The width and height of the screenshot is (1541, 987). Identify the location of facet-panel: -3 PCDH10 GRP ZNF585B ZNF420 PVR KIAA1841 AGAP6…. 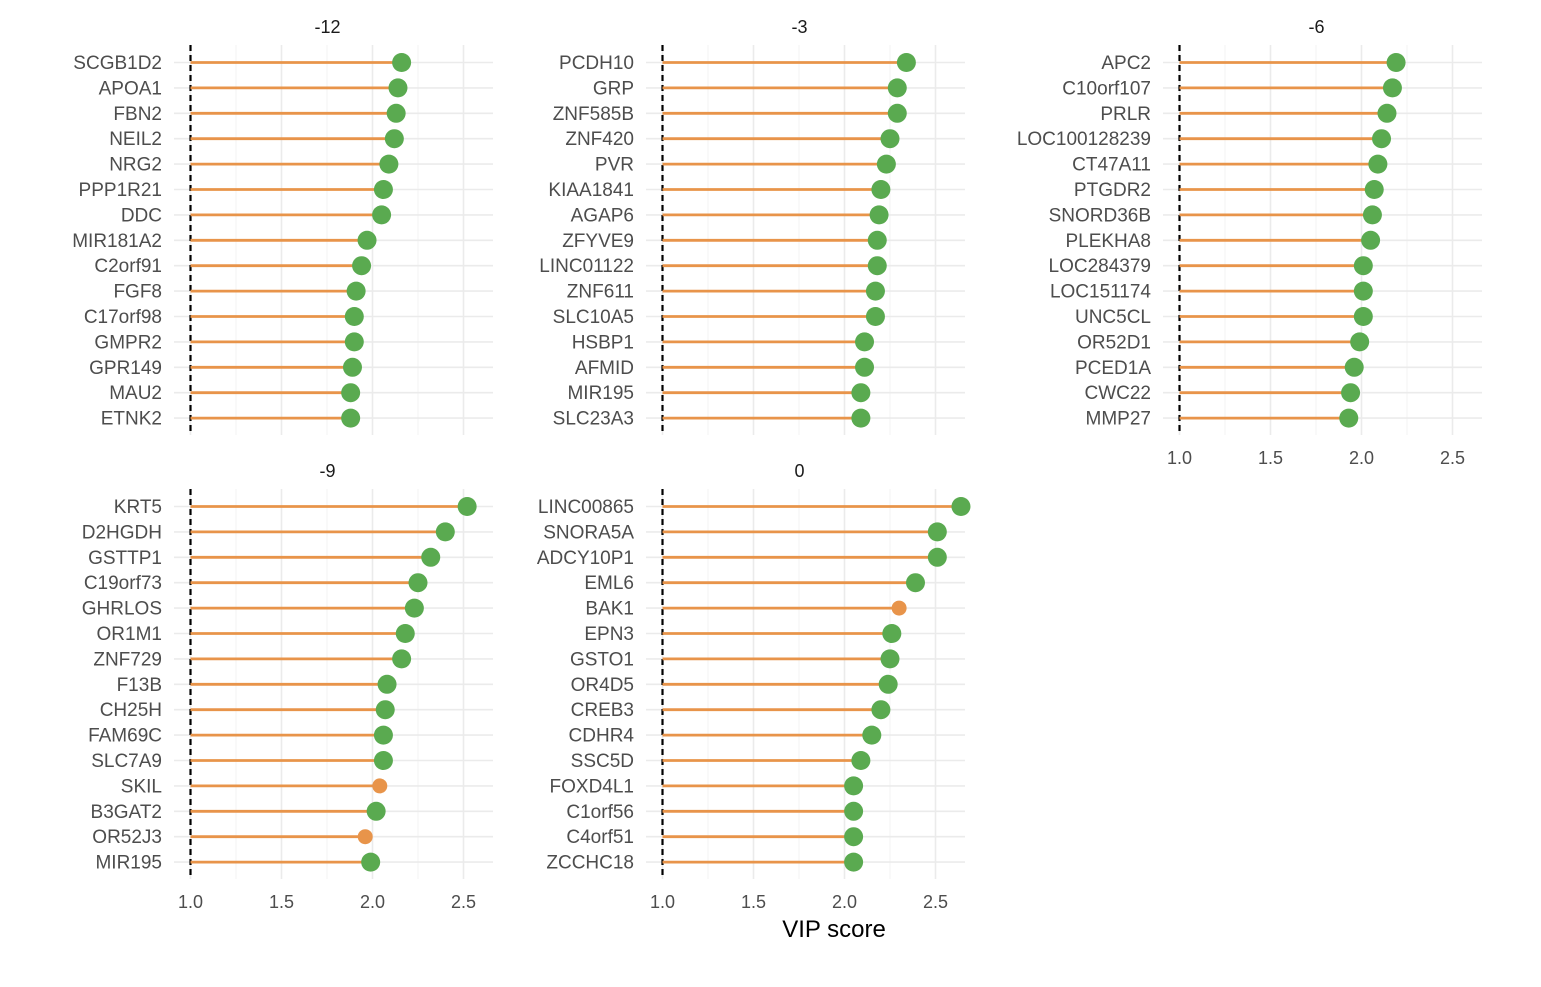
(752, 226).